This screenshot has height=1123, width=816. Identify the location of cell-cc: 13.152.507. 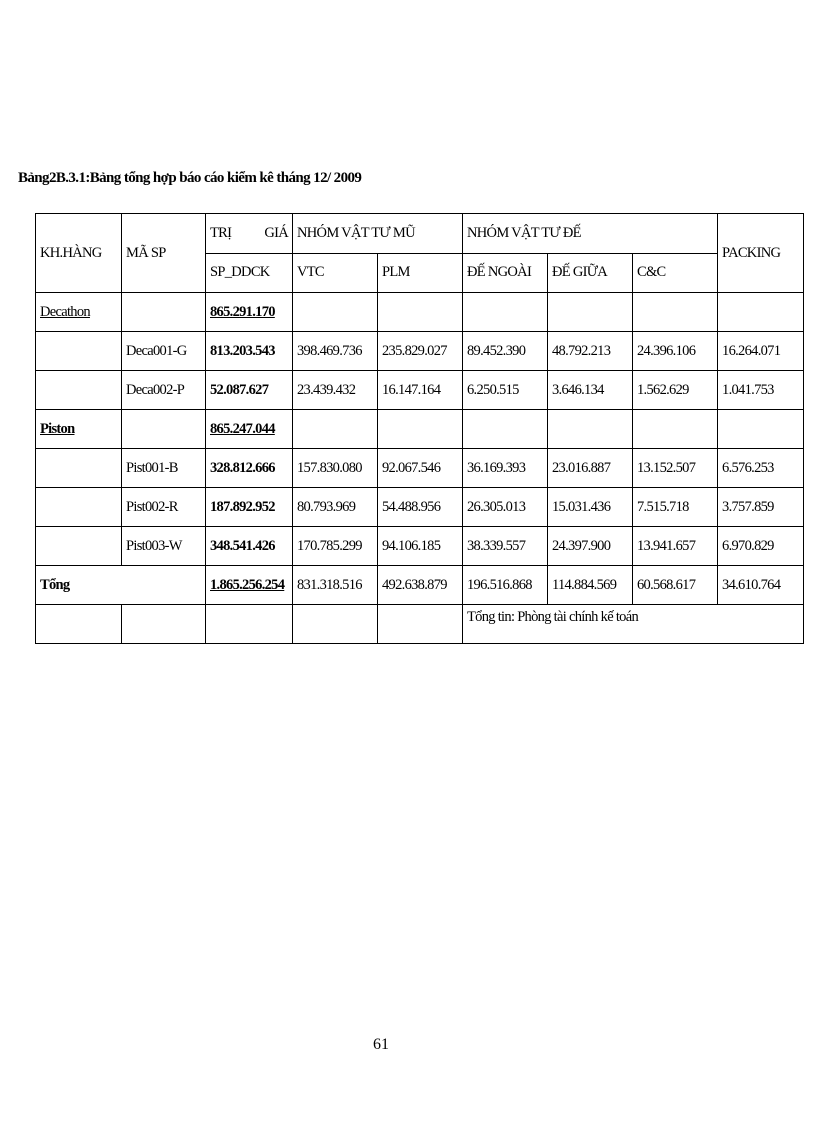
(675, 468).